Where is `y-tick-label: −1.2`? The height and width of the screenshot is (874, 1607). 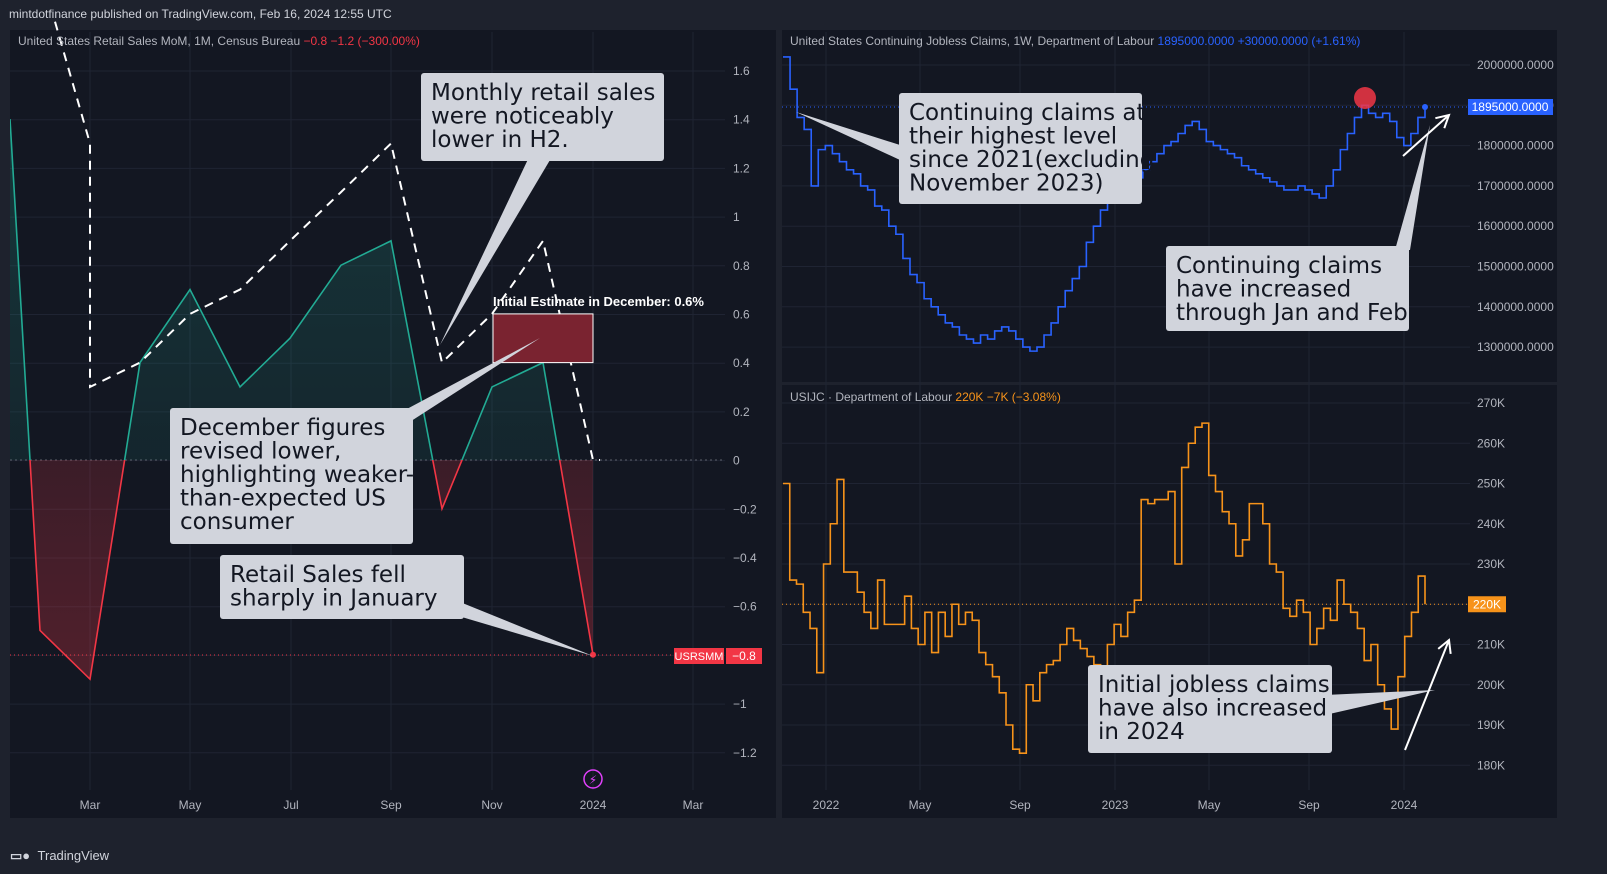 y-tick-label: −1.2 is located at coordinates (745, 753).